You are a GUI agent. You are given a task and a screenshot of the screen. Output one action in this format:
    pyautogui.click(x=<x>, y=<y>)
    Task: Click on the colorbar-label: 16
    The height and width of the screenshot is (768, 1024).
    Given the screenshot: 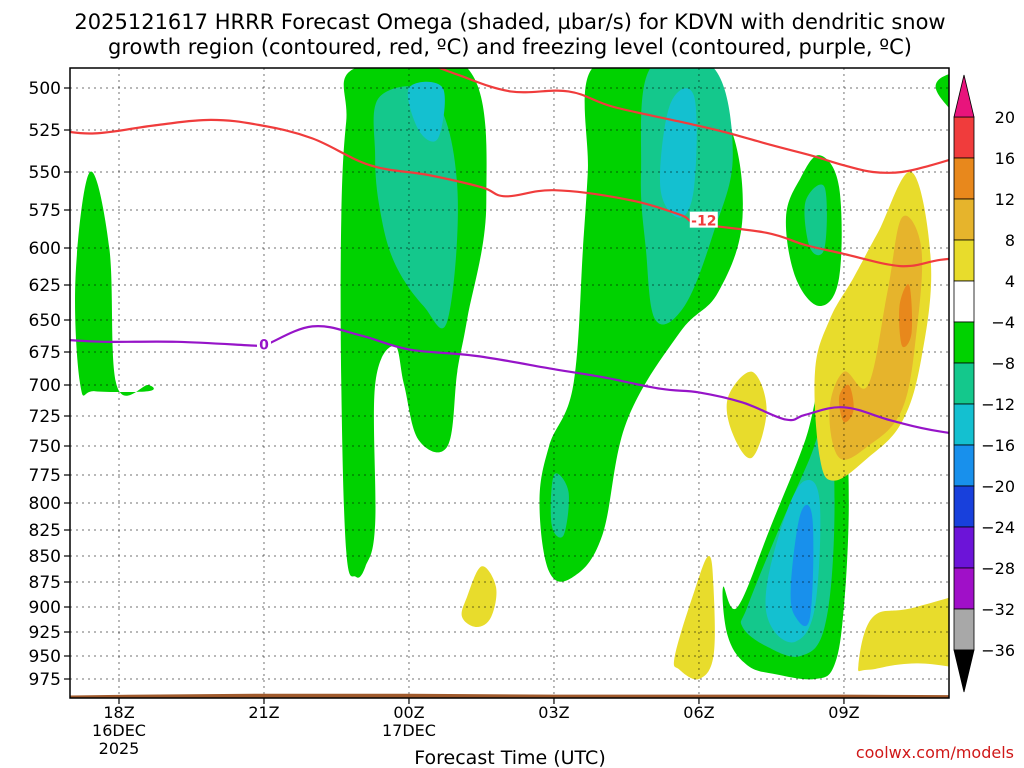 What is the action you would take?
    pyautogui.click(x=1005, y=158)
    